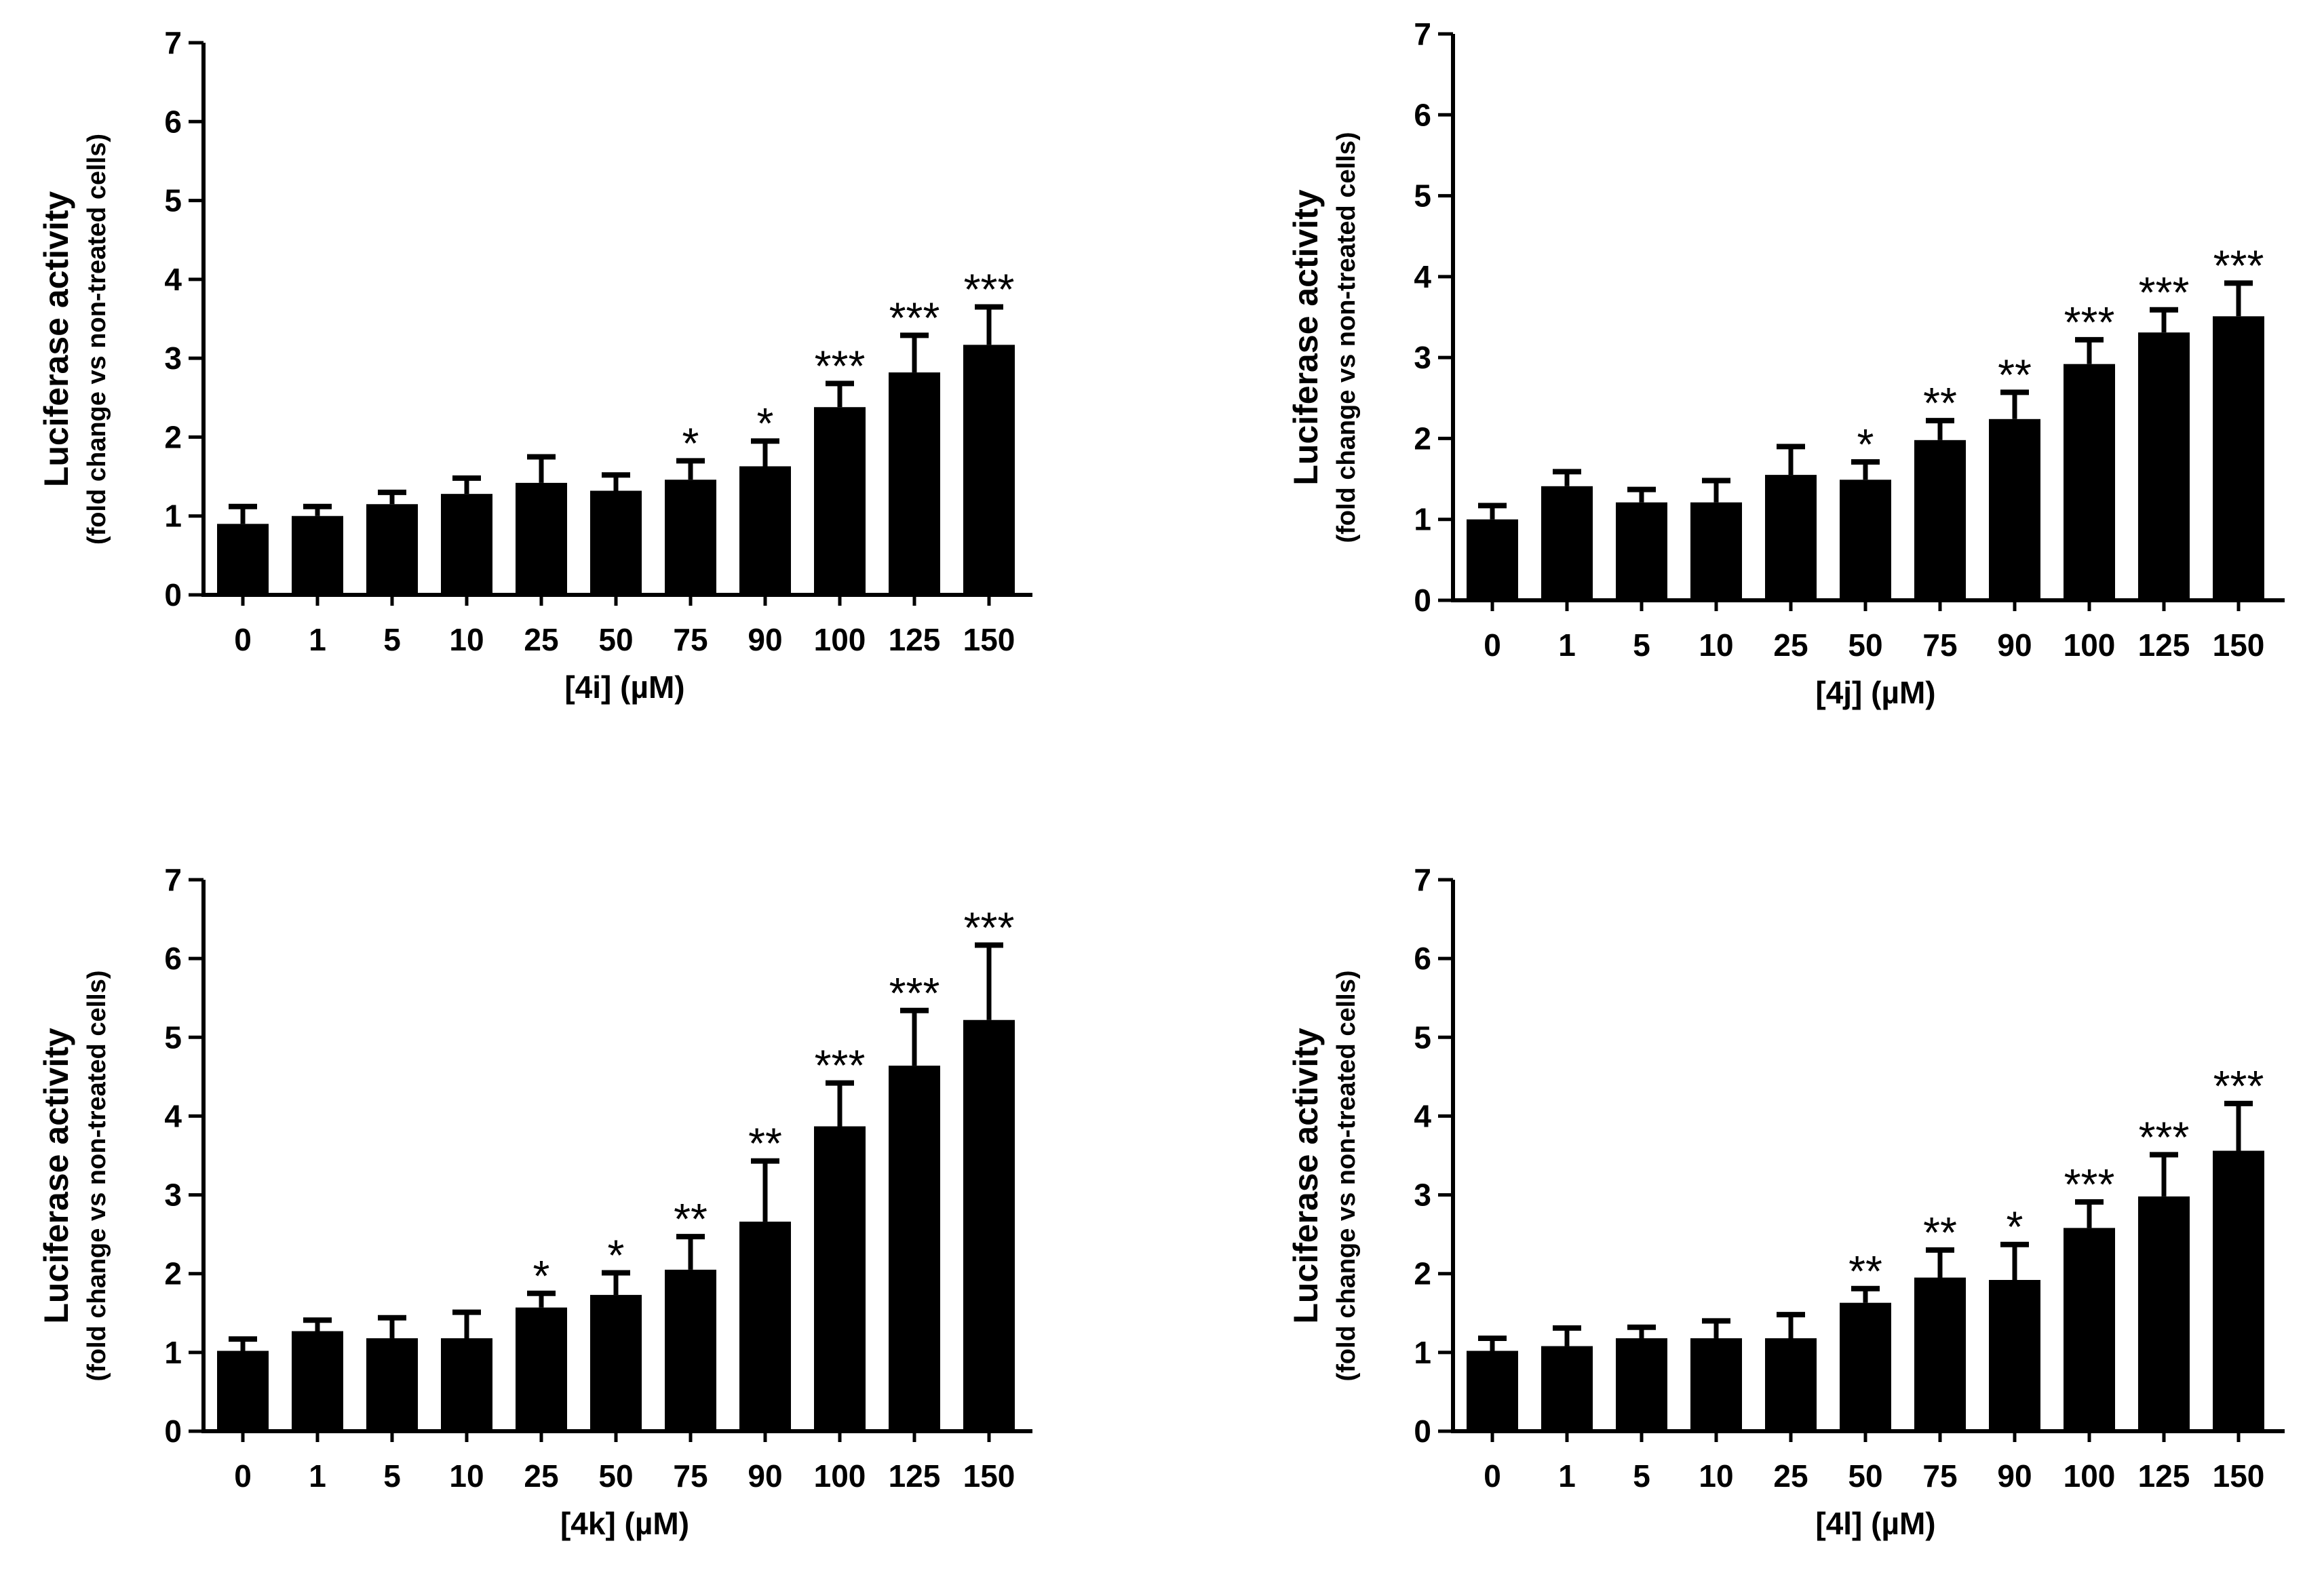  I want to click on x-tick-label-4k-150: 150, so click(989, 1476).